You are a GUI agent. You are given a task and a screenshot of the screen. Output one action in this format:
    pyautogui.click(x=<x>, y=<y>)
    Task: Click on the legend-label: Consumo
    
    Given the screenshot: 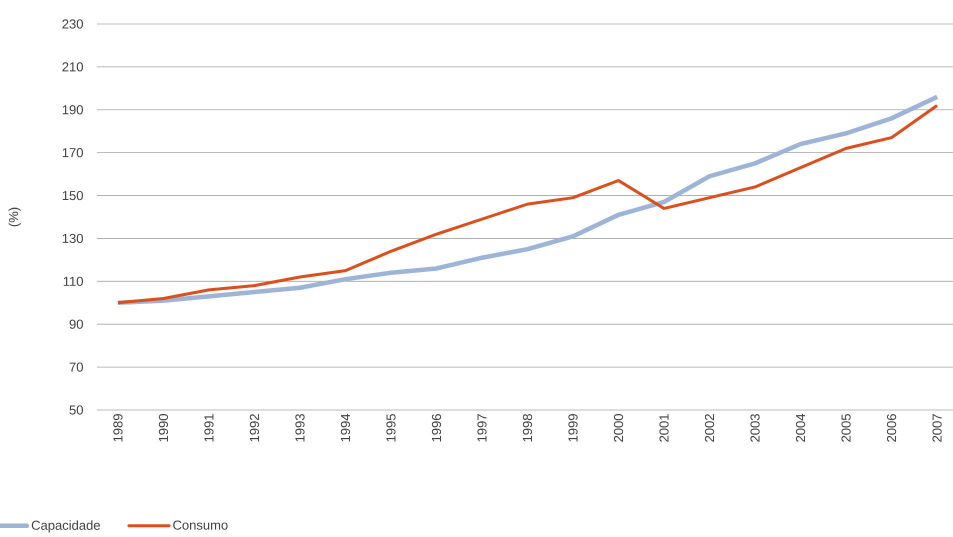 What is the action you would take?
    pyautogui.click(x=200, y=525)
    